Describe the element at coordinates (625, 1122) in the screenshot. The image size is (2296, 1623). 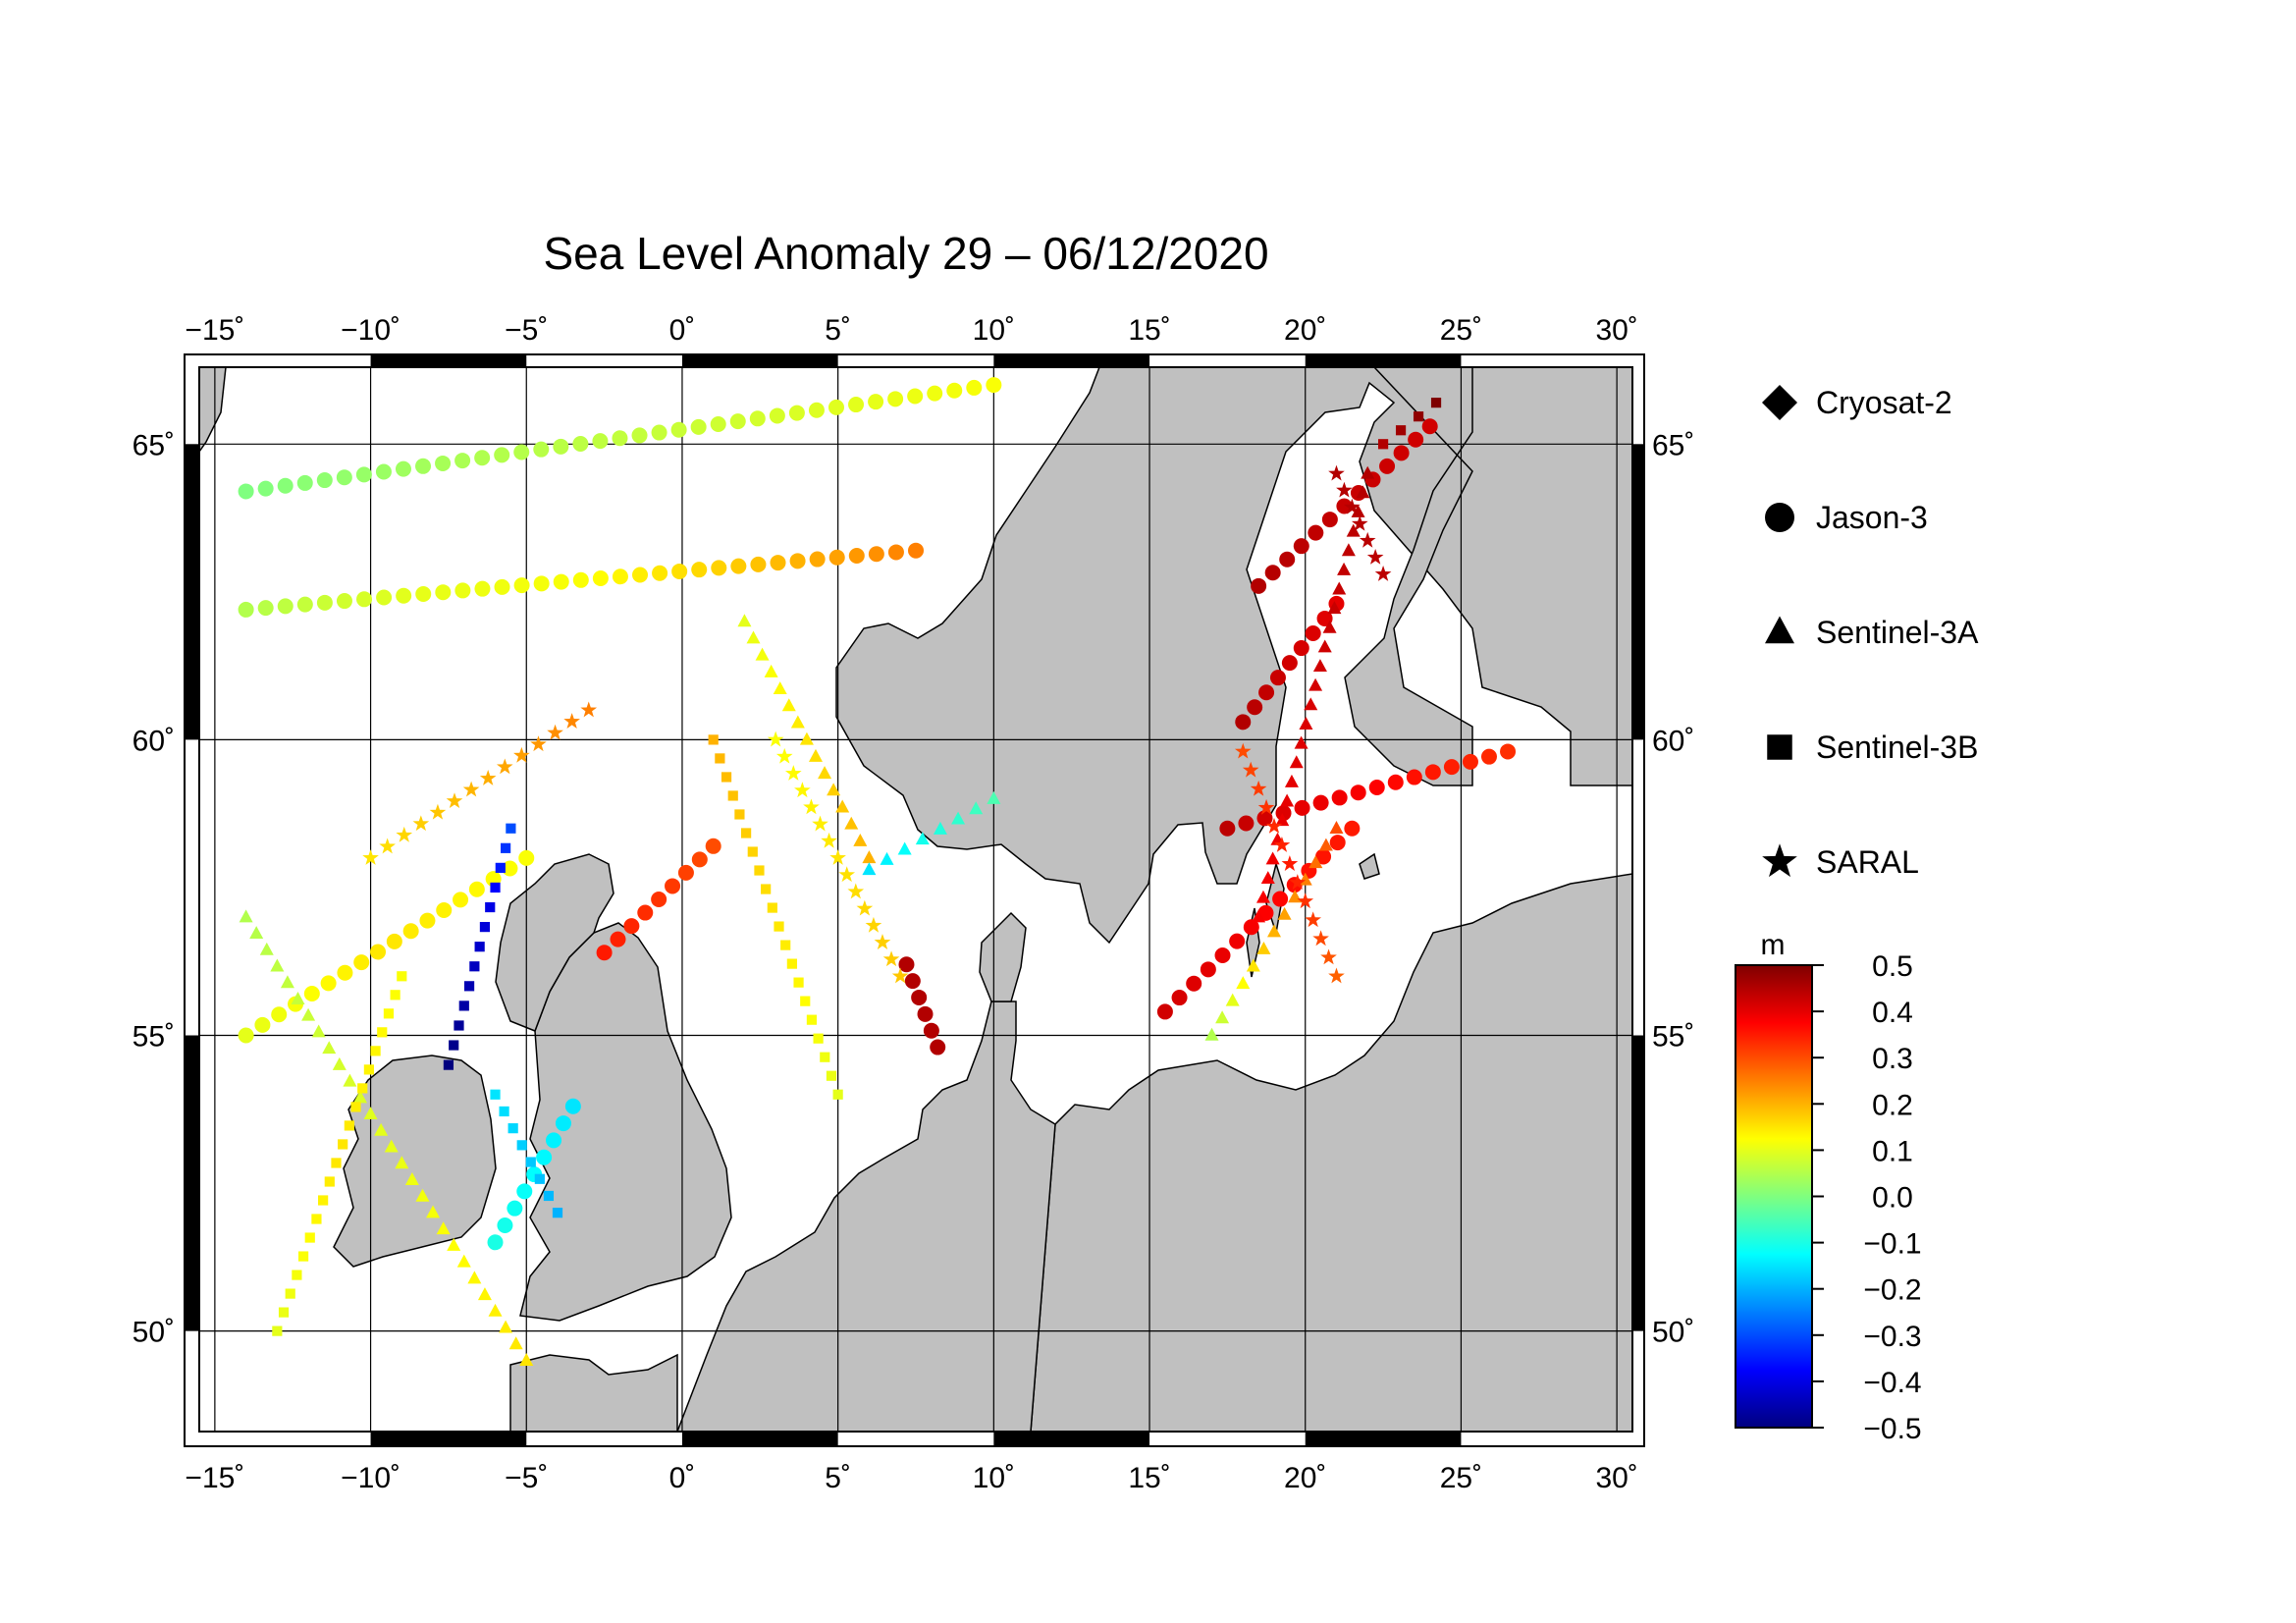
I see `great-britain-land` at that location.